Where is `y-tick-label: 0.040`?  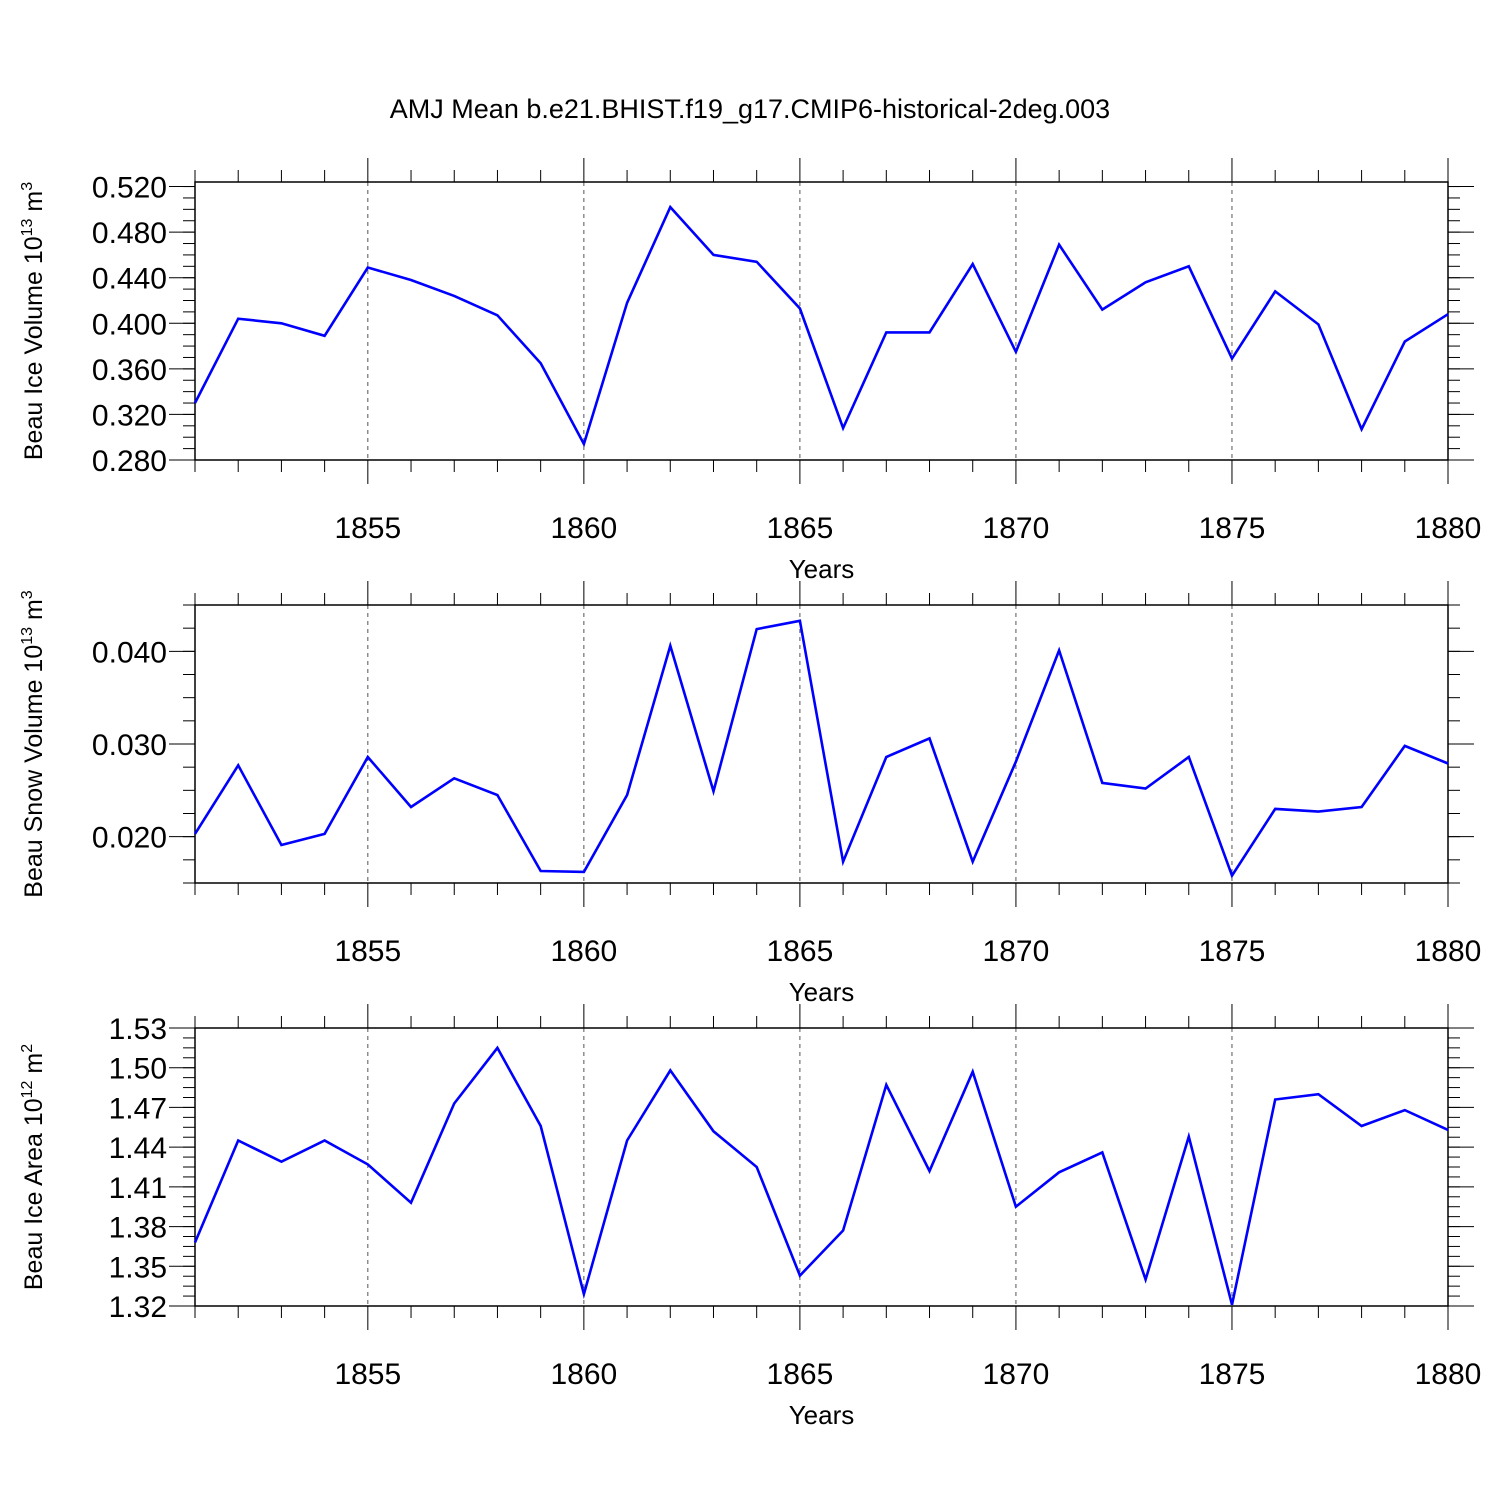 y-tick-label: 0.040 is located at coordinates (129, 652).